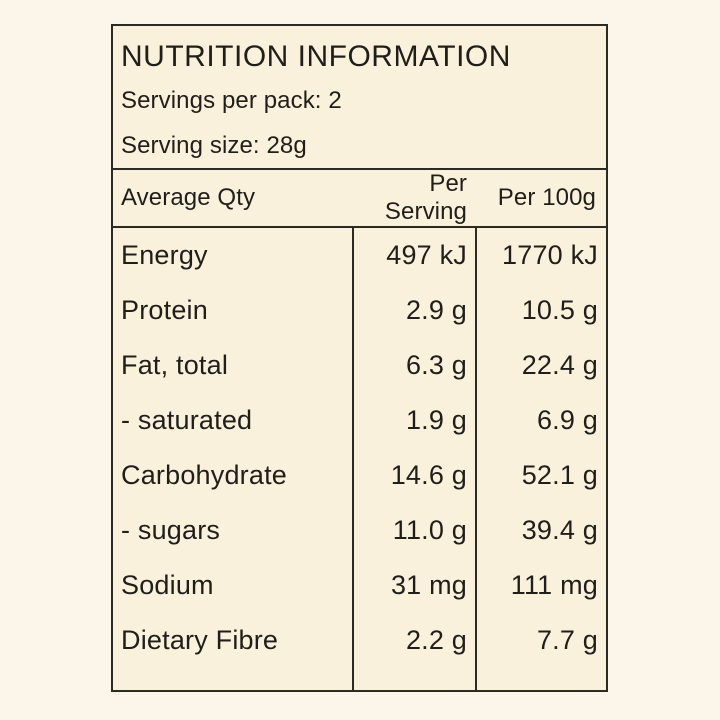  I want to click on row-value-per-100g: 52.1 g, so click(540, 475).